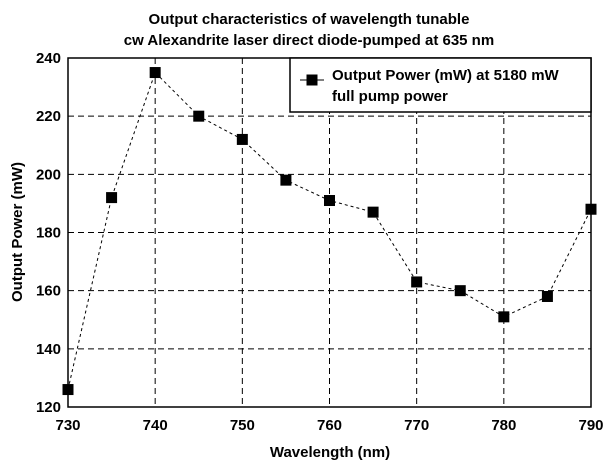 The height and width of the screenshot is (463, 604). I want to click on y-tick-label: 120, so click(48, 407).